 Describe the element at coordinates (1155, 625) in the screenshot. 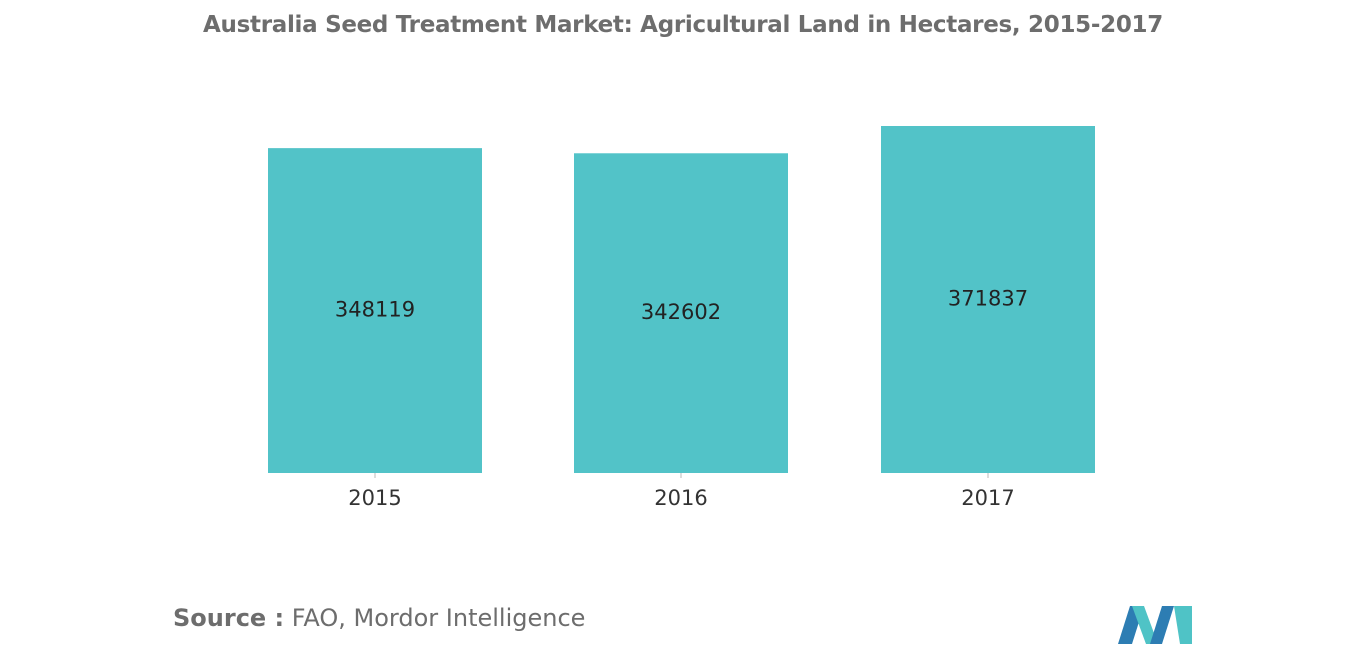

I see `mordor-intelligence-logo-icon` at that location.